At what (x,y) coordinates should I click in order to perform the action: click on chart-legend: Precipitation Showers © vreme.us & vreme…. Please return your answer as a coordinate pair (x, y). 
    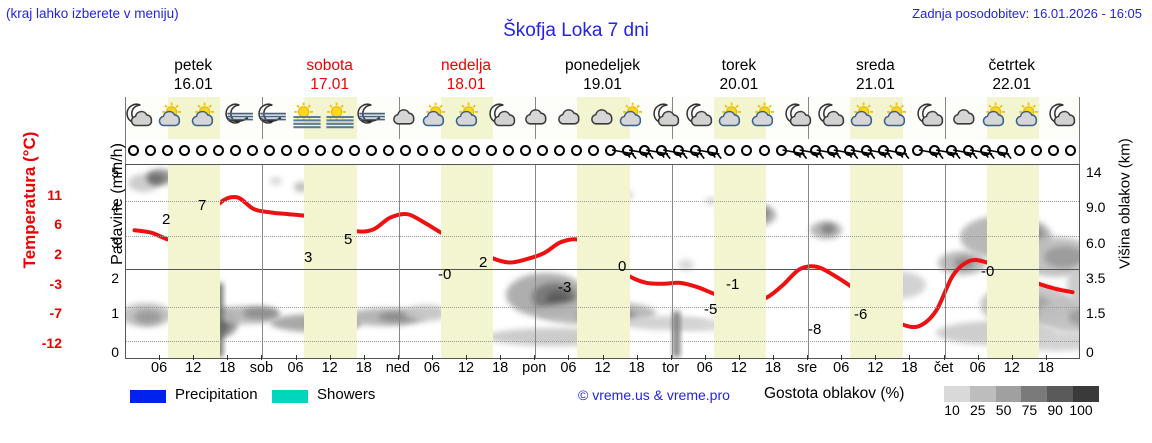
    Looking at the image, I should click on (576, 405).